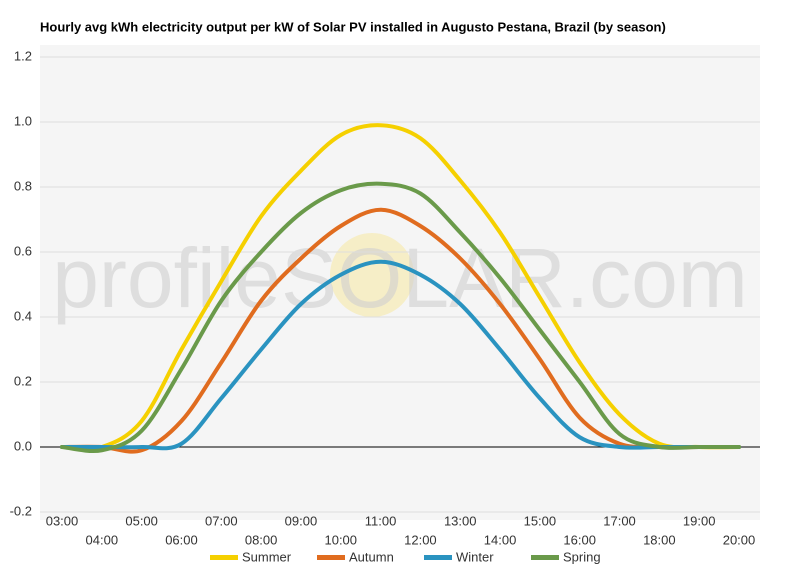  I want to click on x-tick-label: 09:00, so click(301, 520).